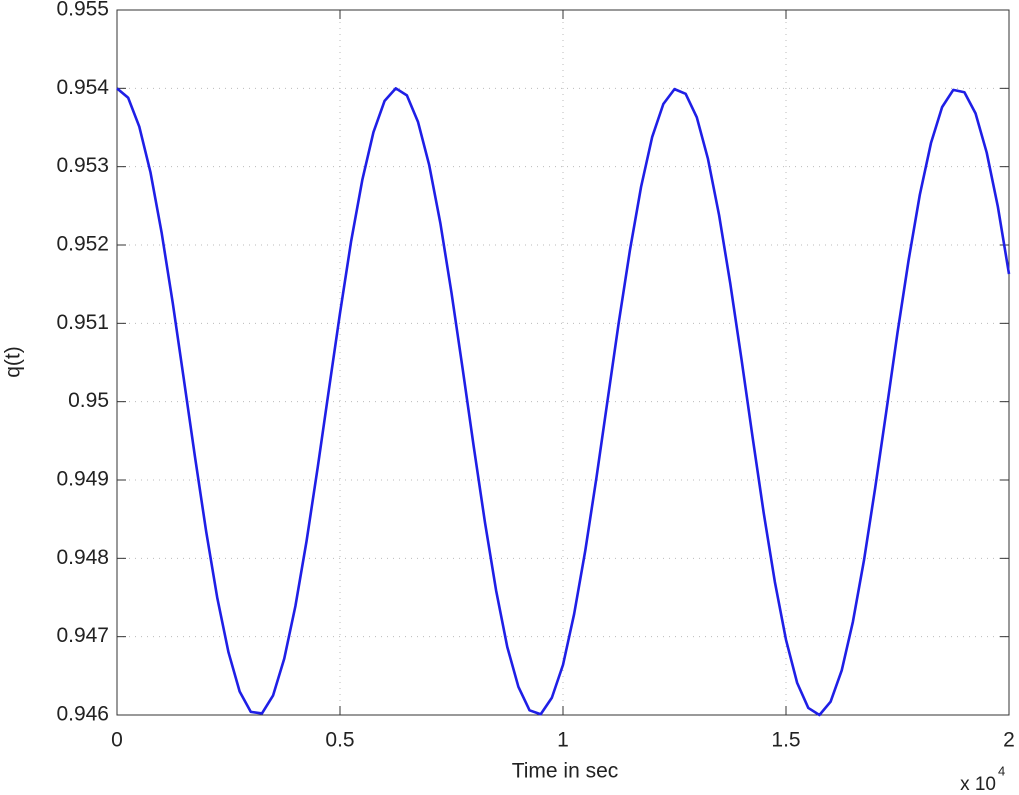 This screenshot has height=795, width=1019. Describe the element at coordinates (82, 10) in the screenshot. I see `y-tick-label: 0.955` at that location.